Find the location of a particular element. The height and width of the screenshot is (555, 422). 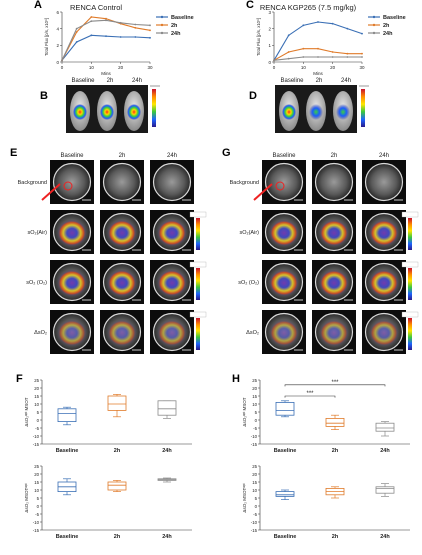

x-tick-label: 30 is located at coordinates (150, 67).